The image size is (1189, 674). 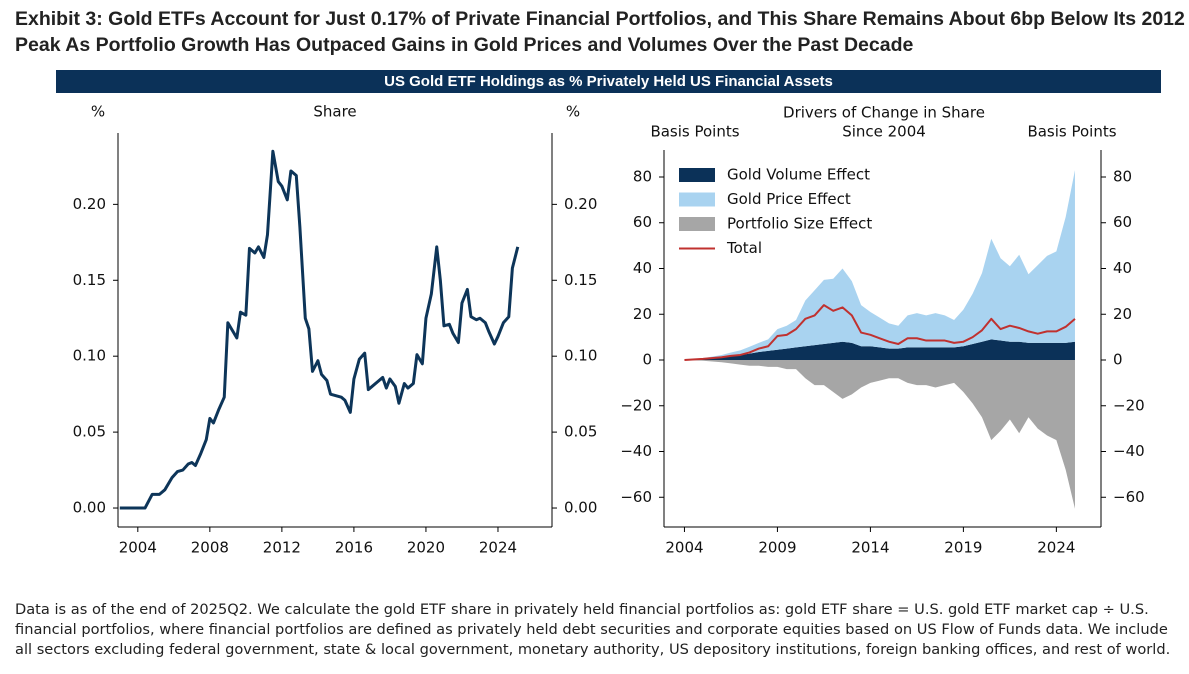 What do you see at coordinates (870, 548) in the screenshot?
I see `x-tick-label: 2014` at bounding box center [870, 548].